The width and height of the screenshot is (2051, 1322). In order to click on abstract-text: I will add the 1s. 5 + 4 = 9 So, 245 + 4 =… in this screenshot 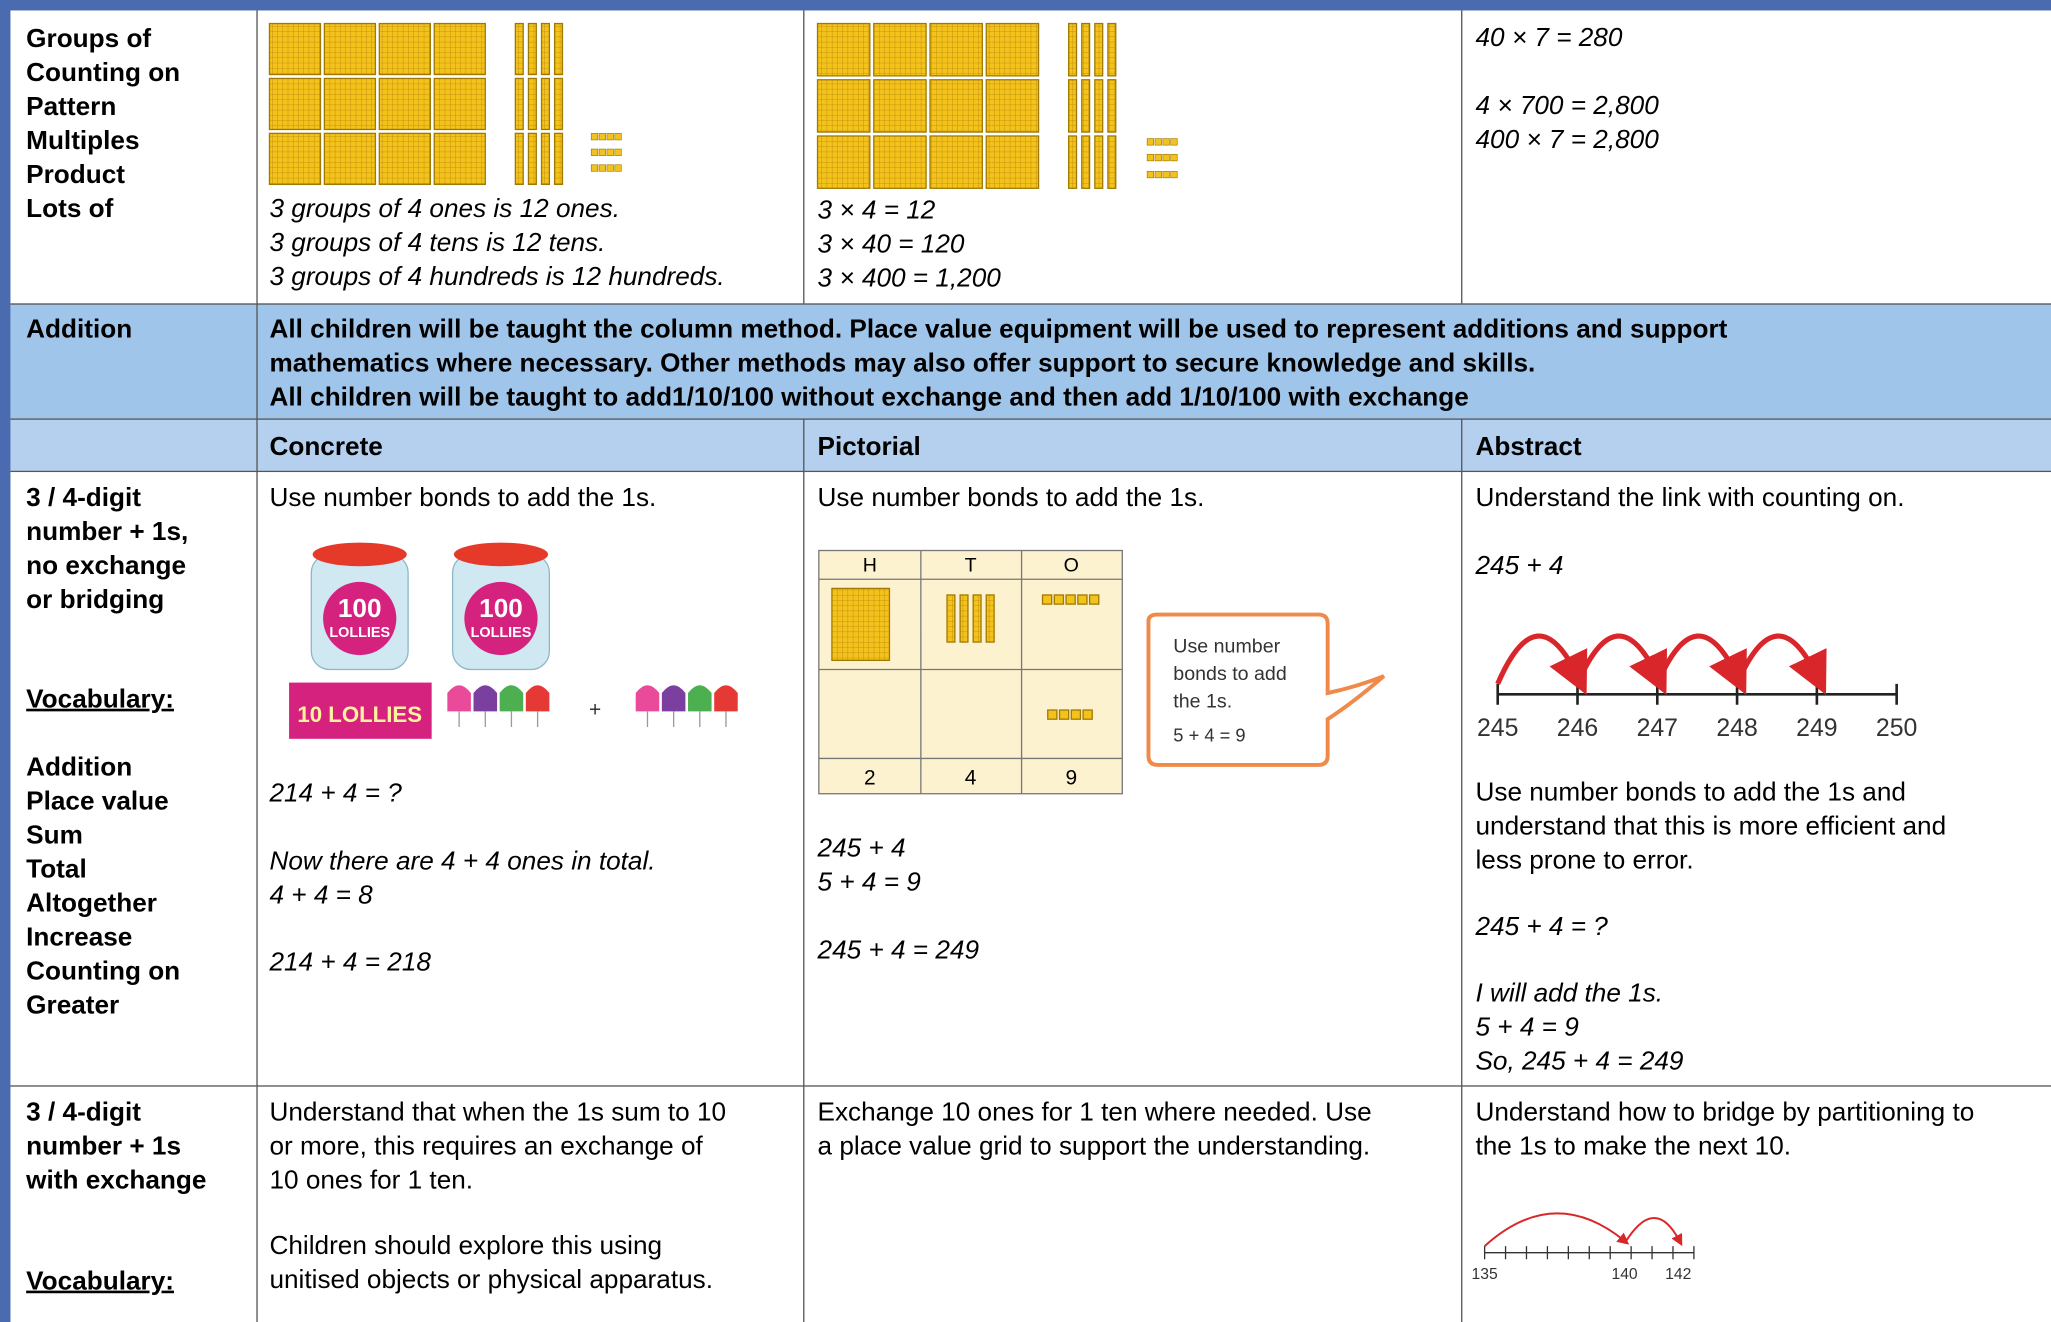, I will do `click(1579, 1028)`.